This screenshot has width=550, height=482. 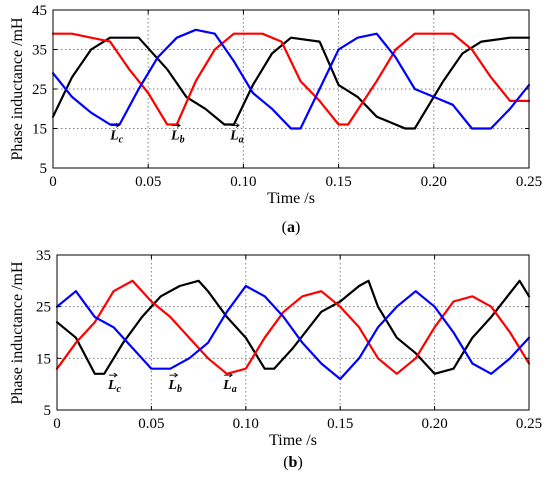 I want to click on y-tick-label: 45, so click(x=39, y=11).